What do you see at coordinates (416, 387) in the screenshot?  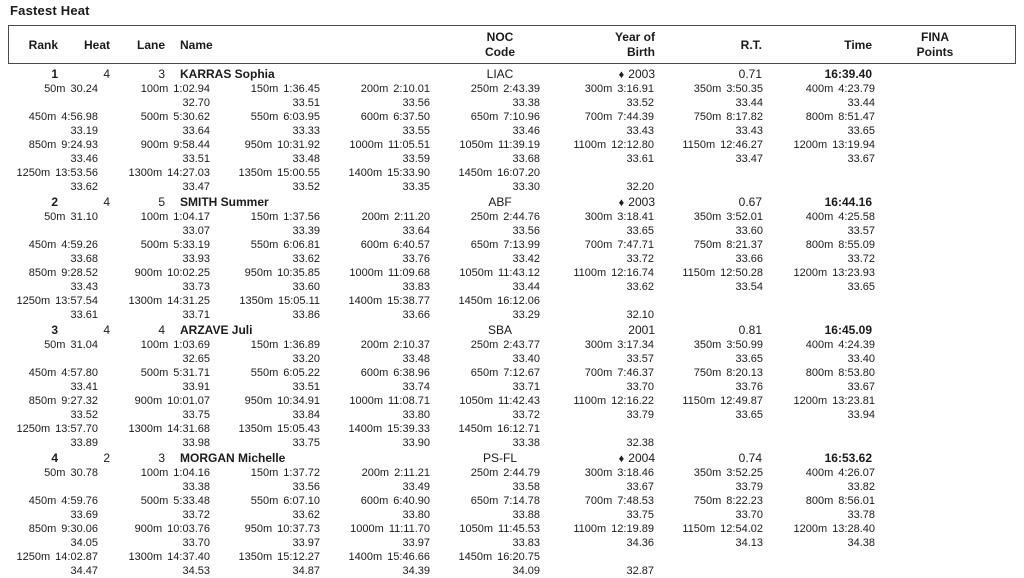 I see `sub-split-value: 33.74` at bounding box center [416, 387].